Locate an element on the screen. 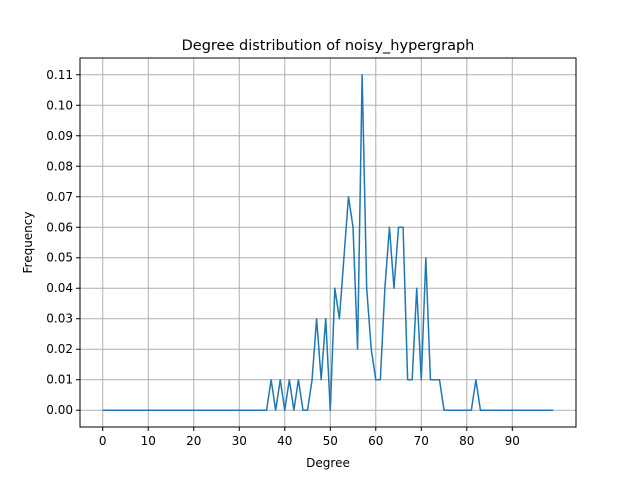 The width and height of the screenshot is (640, 480). x-tick-label: 50 is located at coordinates (330, 441).